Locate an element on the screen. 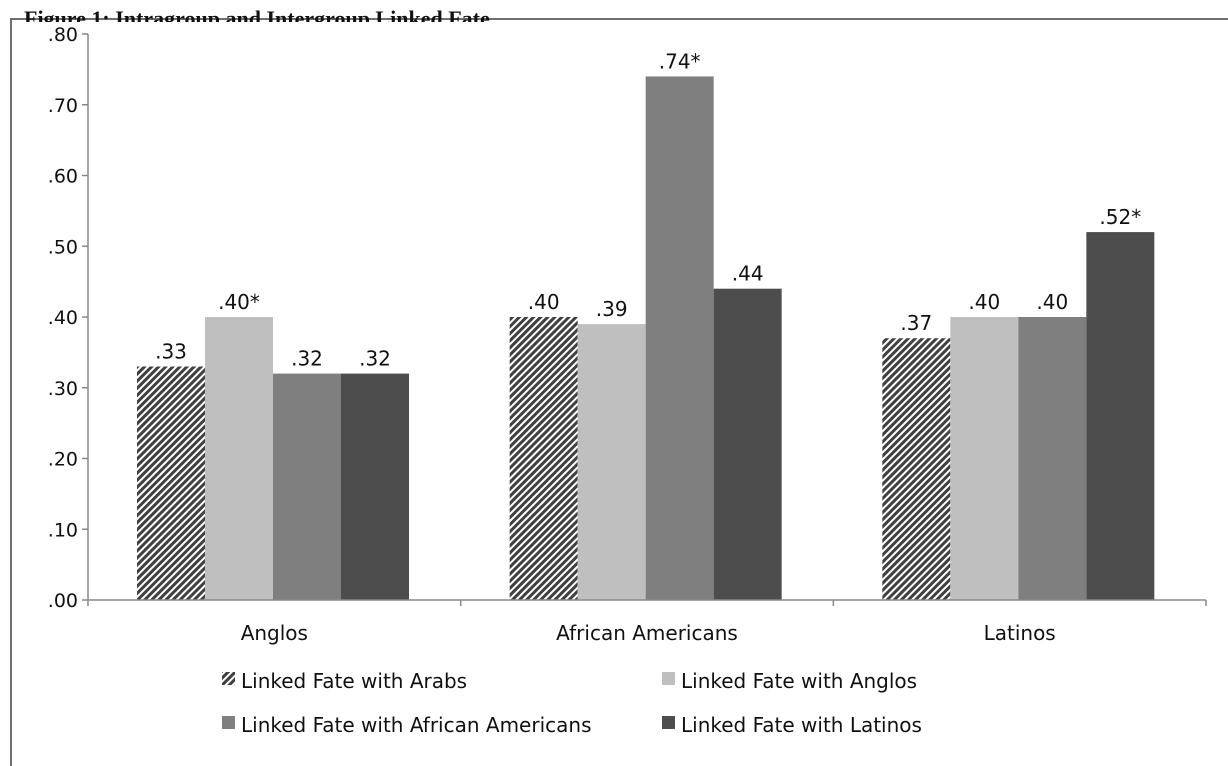 The image size is (1228, 766). data-label: .33 is located at coordinates (171, 352).